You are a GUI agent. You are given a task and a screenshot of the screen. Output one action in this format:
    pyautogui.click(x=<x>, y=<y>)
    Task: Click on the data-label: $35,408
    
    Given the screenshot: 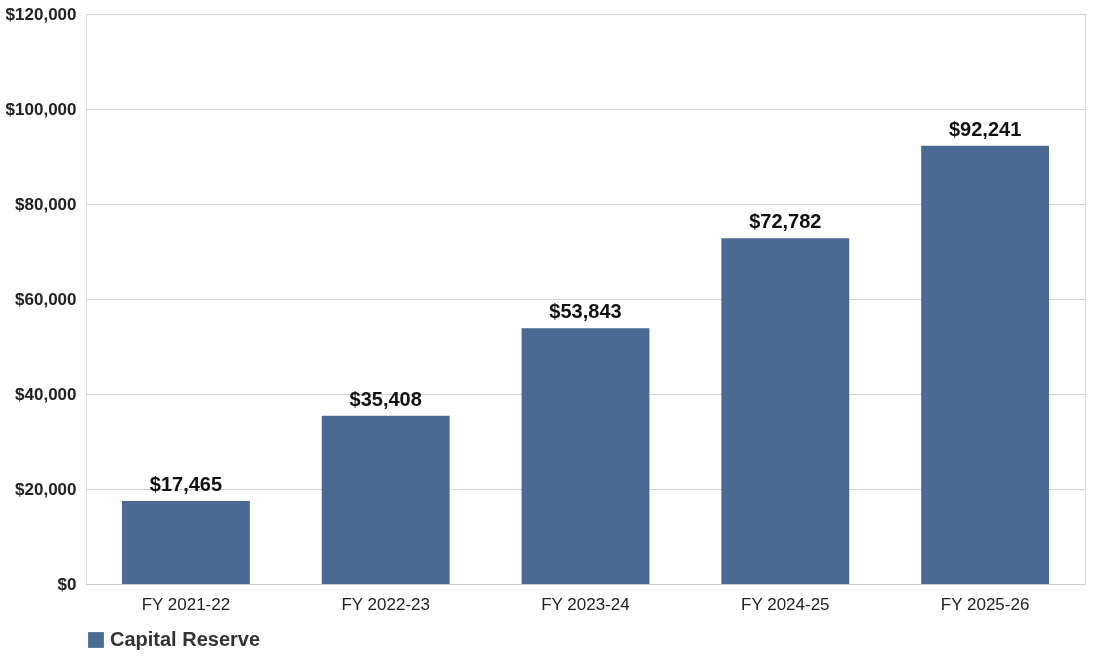 What is the action you would take?
    pyautogui.click(x=385, y=398)
    